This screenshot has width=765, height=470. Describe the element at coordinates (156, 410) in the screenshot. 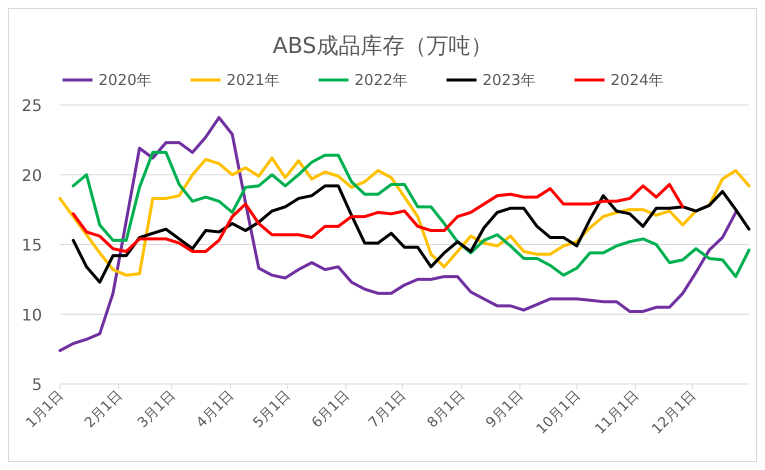

I see `x-tick-label: 3月1日` at that location.